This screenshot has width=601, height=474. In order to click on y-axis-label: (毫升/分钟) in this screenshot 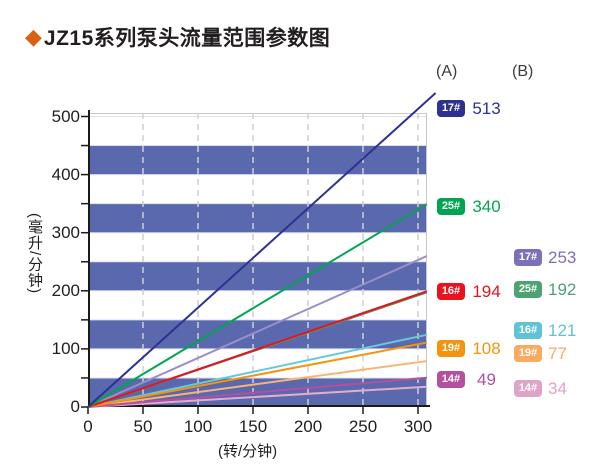, I will do `click(34, 254)`.